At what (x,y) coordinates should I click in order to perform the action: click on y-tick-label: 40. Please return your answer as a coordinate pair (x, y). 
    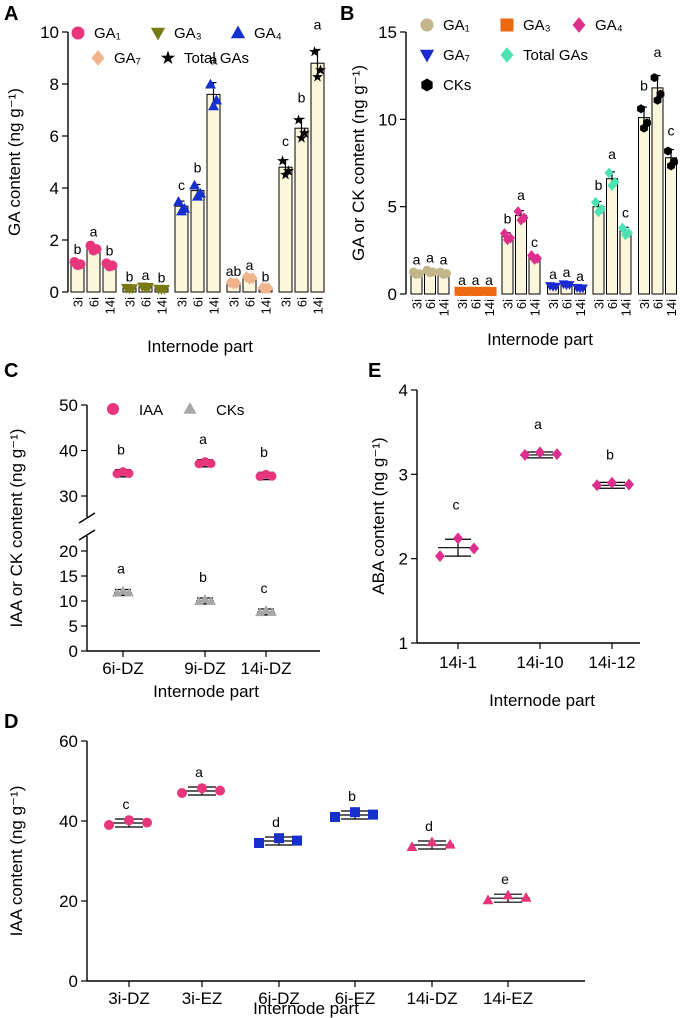
    Looking at the image, I should click on (68, 451).